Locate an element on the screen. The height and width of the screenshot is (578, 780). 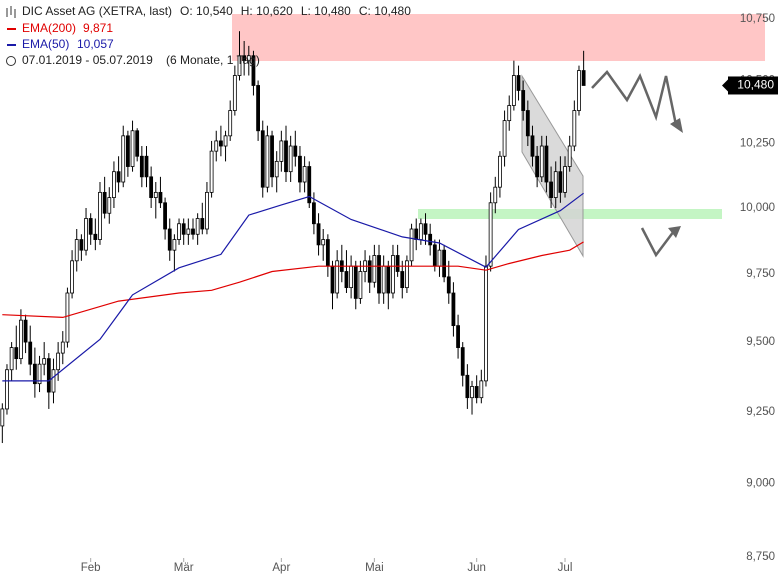
last-price-label: 10,480 is located at coordinates (755, 85).